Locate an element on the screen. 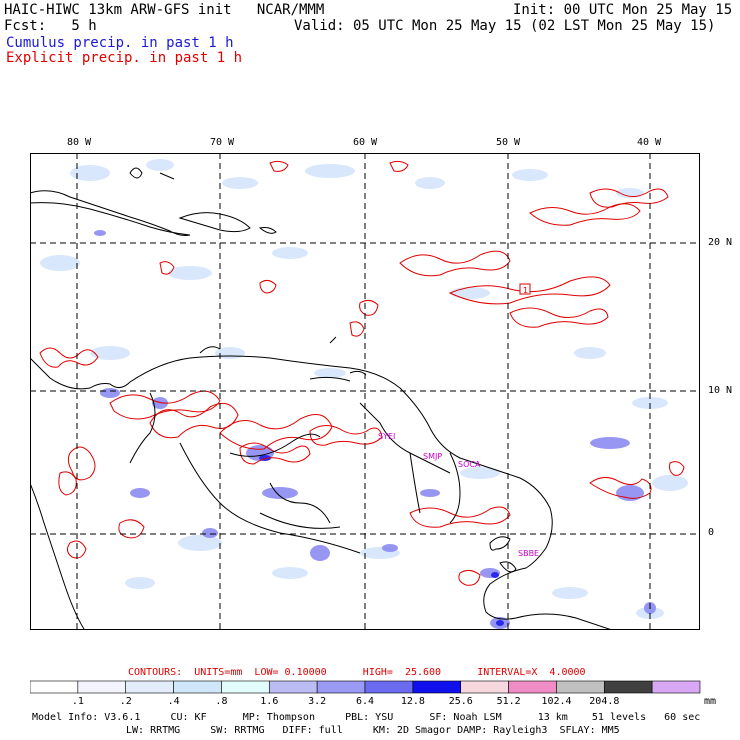 Image resolution: width=740 pixels, height=740 pixels. legend-tick-label: 204.8 is located at coordinates (604, 701).